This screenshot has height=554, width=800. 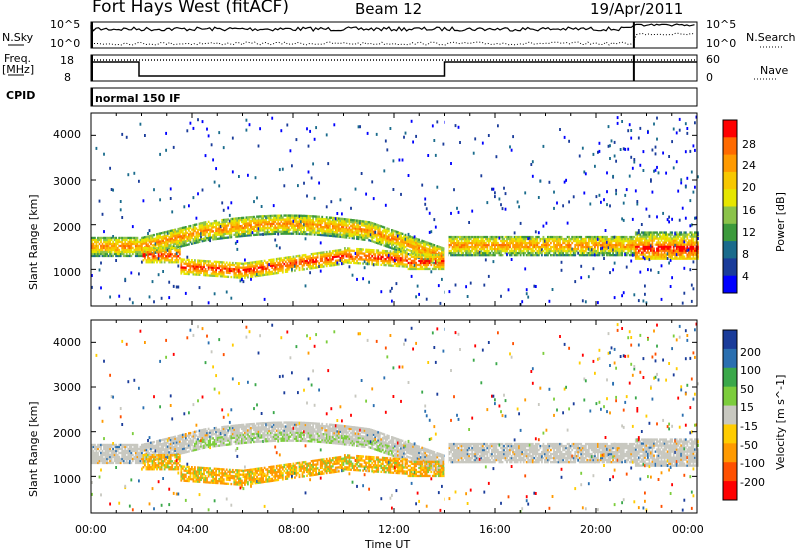 I want to click on cpid-label: CPID, so click(x=21, y=95).